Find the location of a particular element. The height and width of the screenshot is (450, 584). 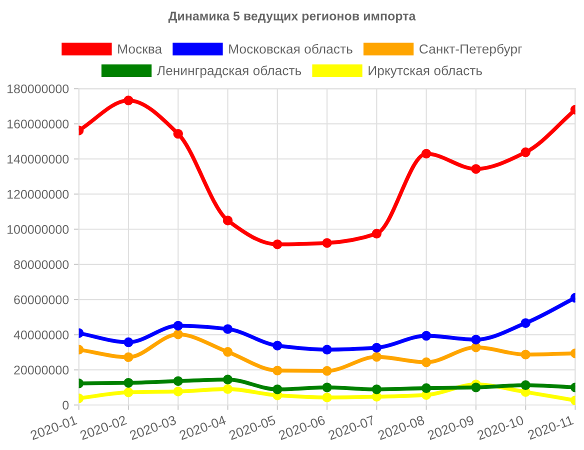

y-tick-label: 120000000 is located at coordinates (38, 194).